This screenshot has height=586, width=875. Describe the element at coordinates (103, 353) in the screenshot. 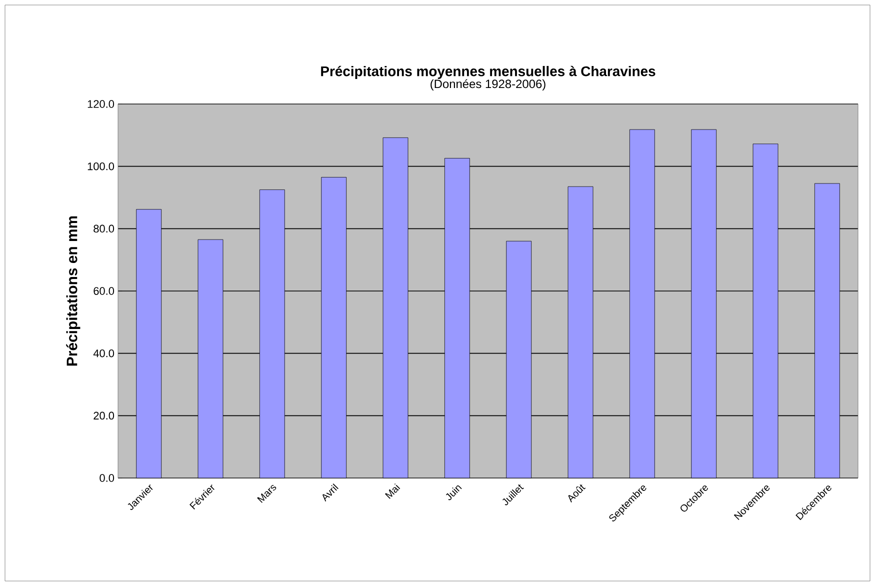

I see `y-tick-label: 40.0` at that location.